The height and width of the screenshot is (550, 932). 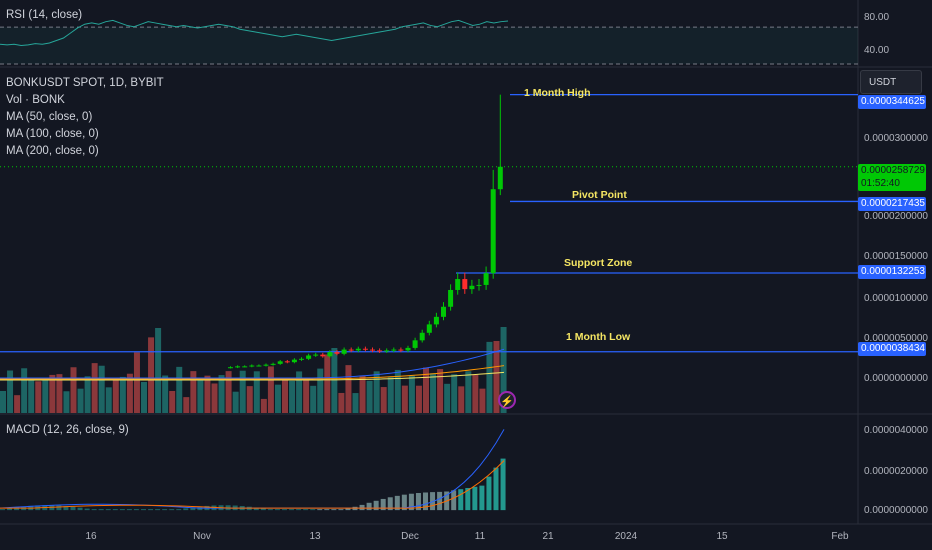 What do you see at coordinates (67, 430) in the screenshot?
I see `macd-legend: MACD (12, 26, close, 9)` at bounding box center [67, 430].